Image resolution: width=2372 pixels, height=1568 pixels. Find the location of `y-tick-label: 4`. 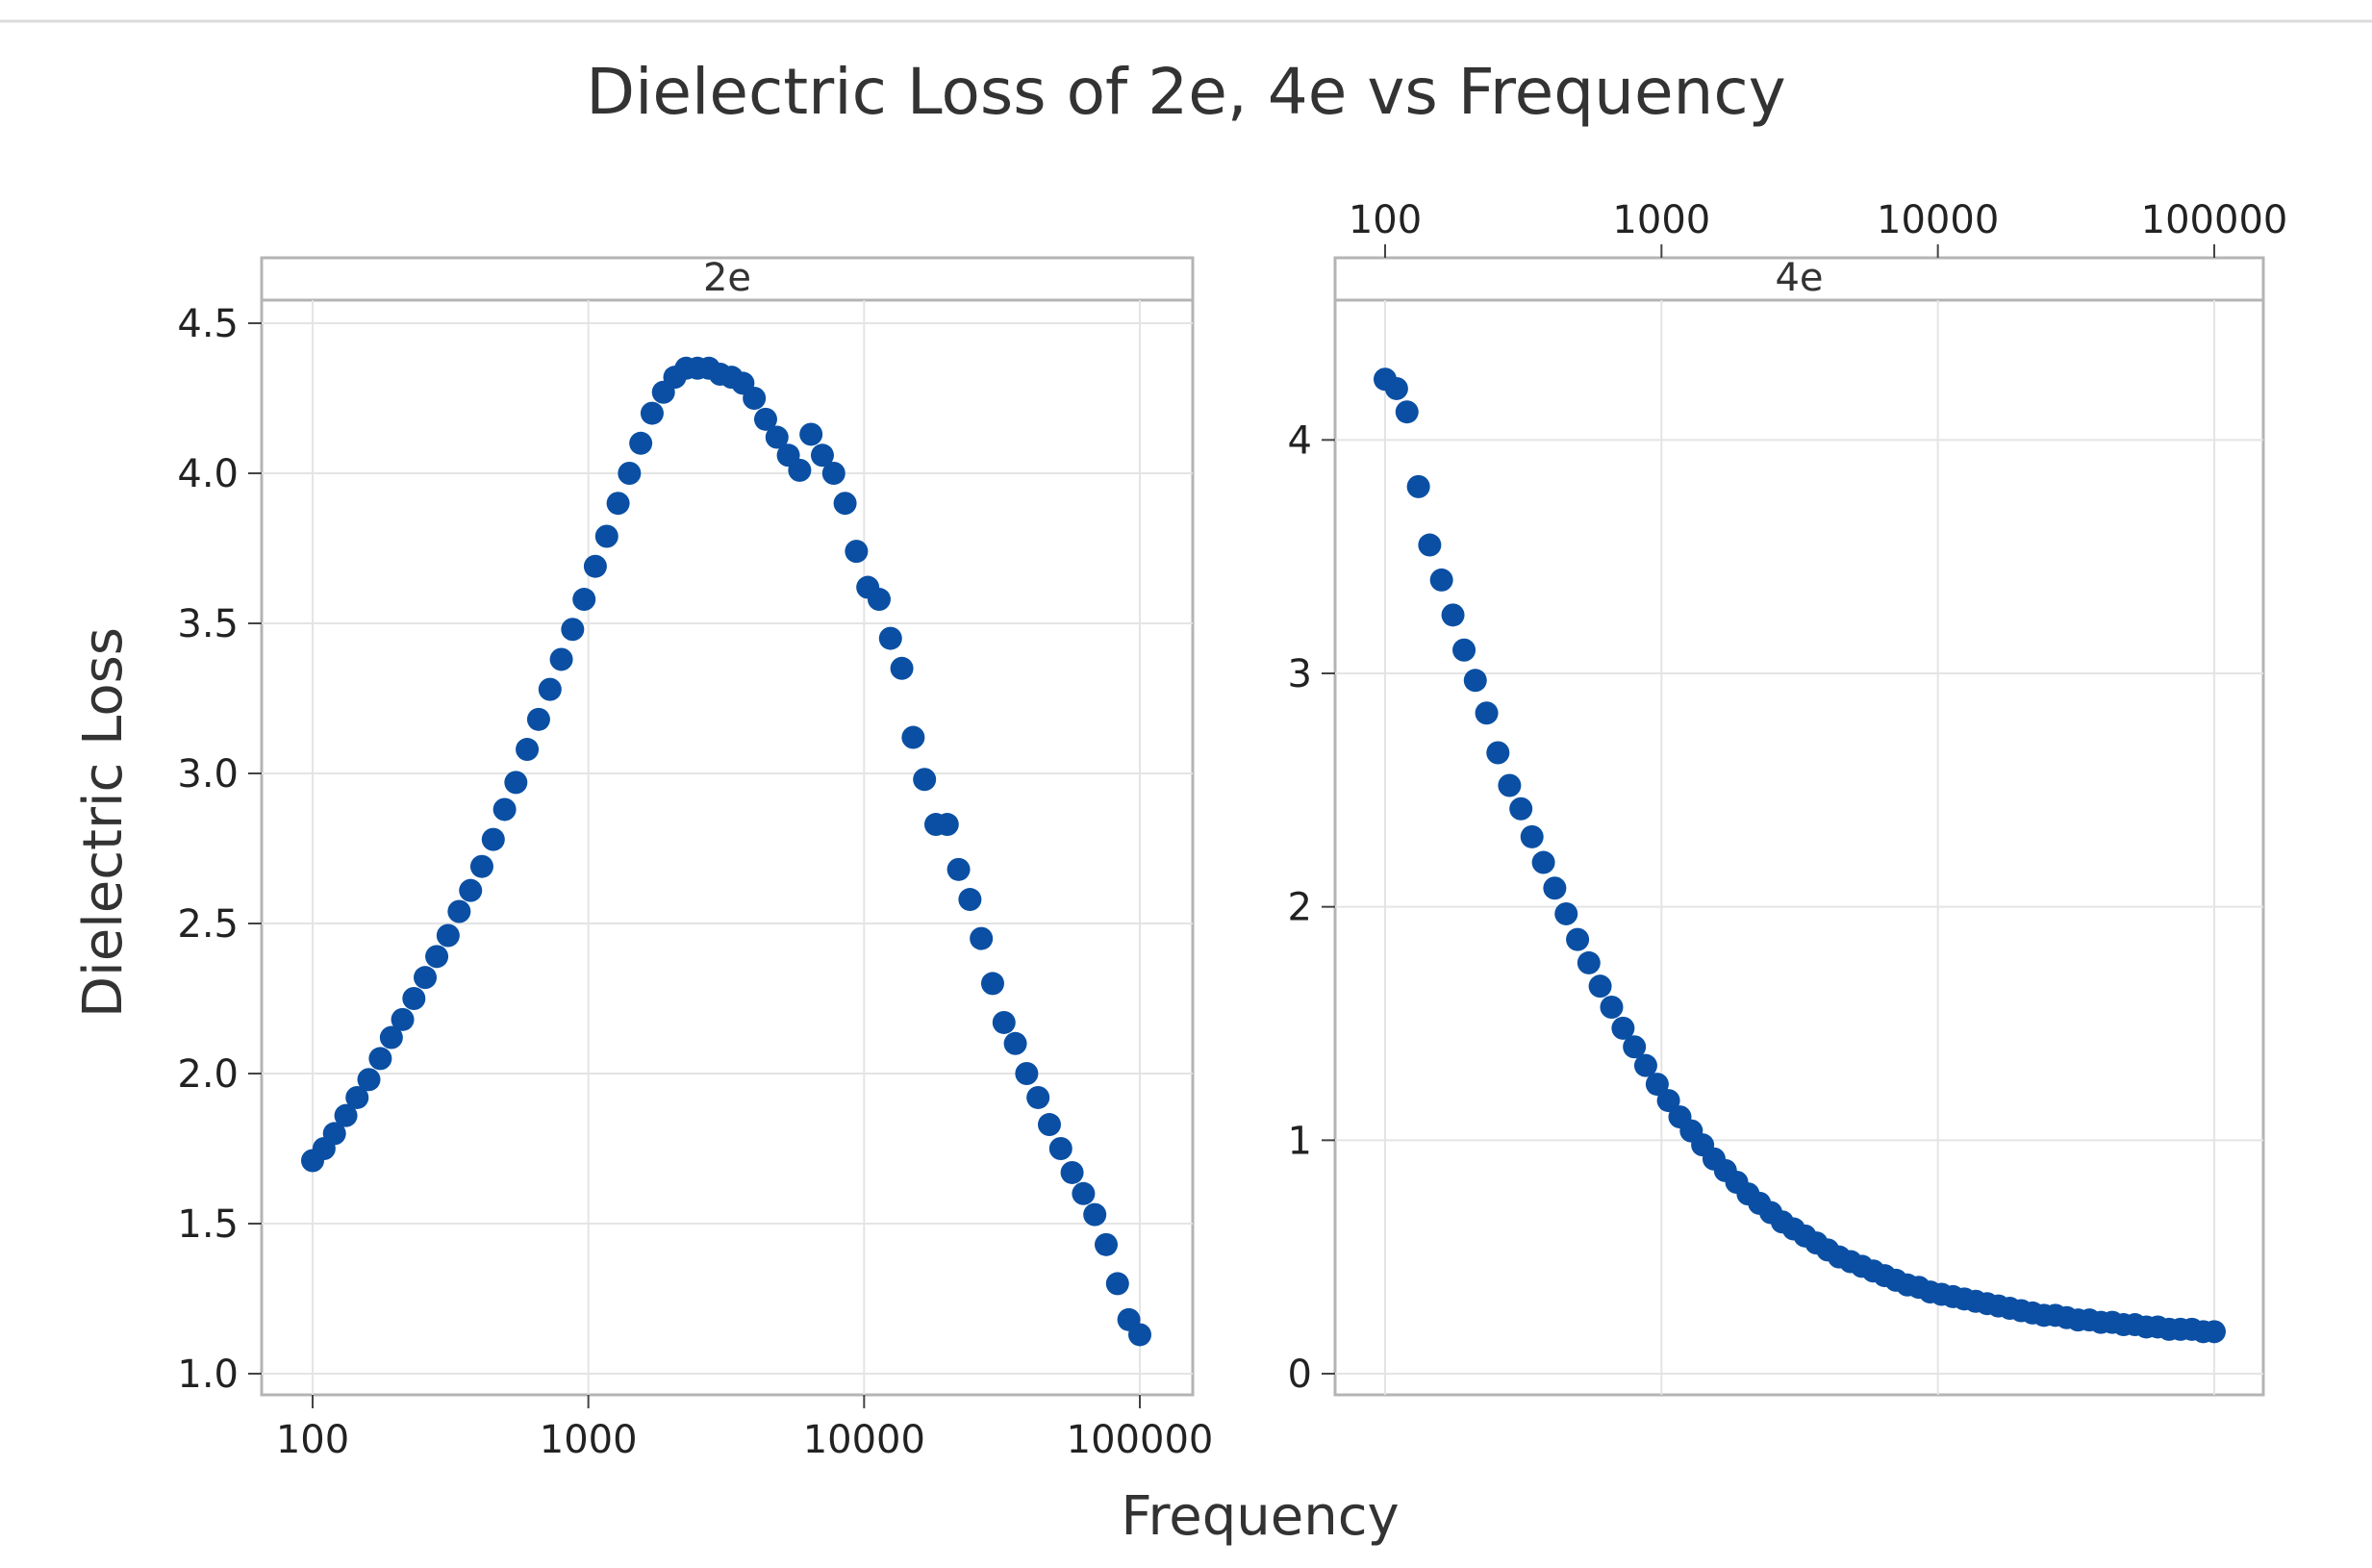

y-tick-label: 4 is located at coordinates (1300, 440).